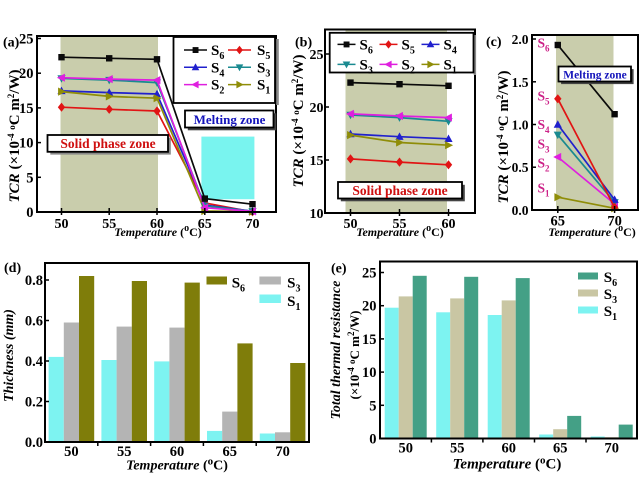 The image size is (643, 493). Describe the element at coordinates (34, 322) in the screenshot. I see `svg-text: 0.6` at that location.